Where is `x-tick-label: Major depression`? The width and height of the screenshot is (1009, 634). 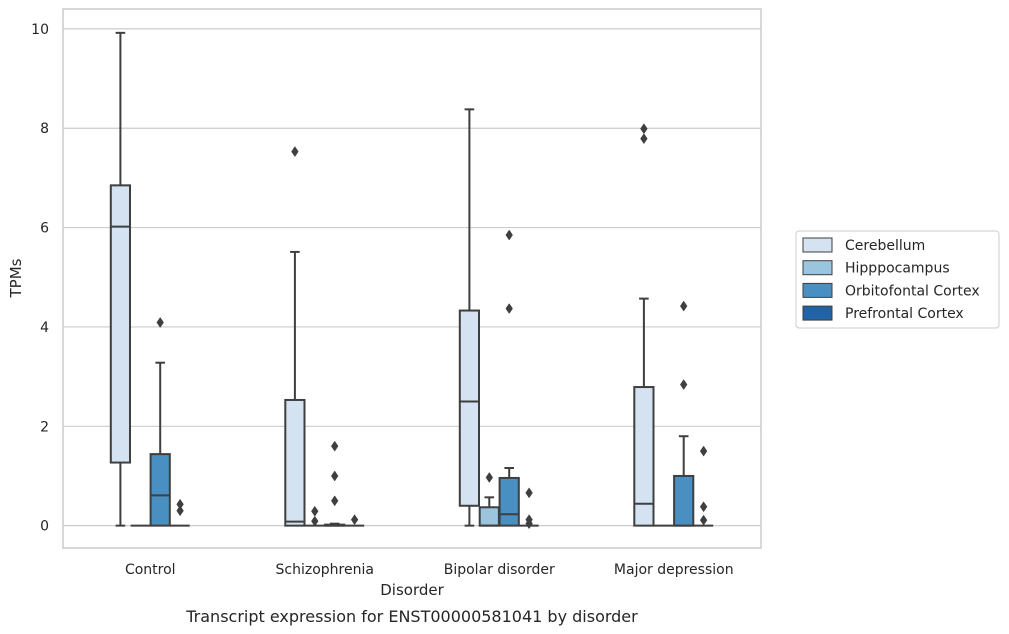 x-tick-label: Major depression is located at coordinates (674, 570).